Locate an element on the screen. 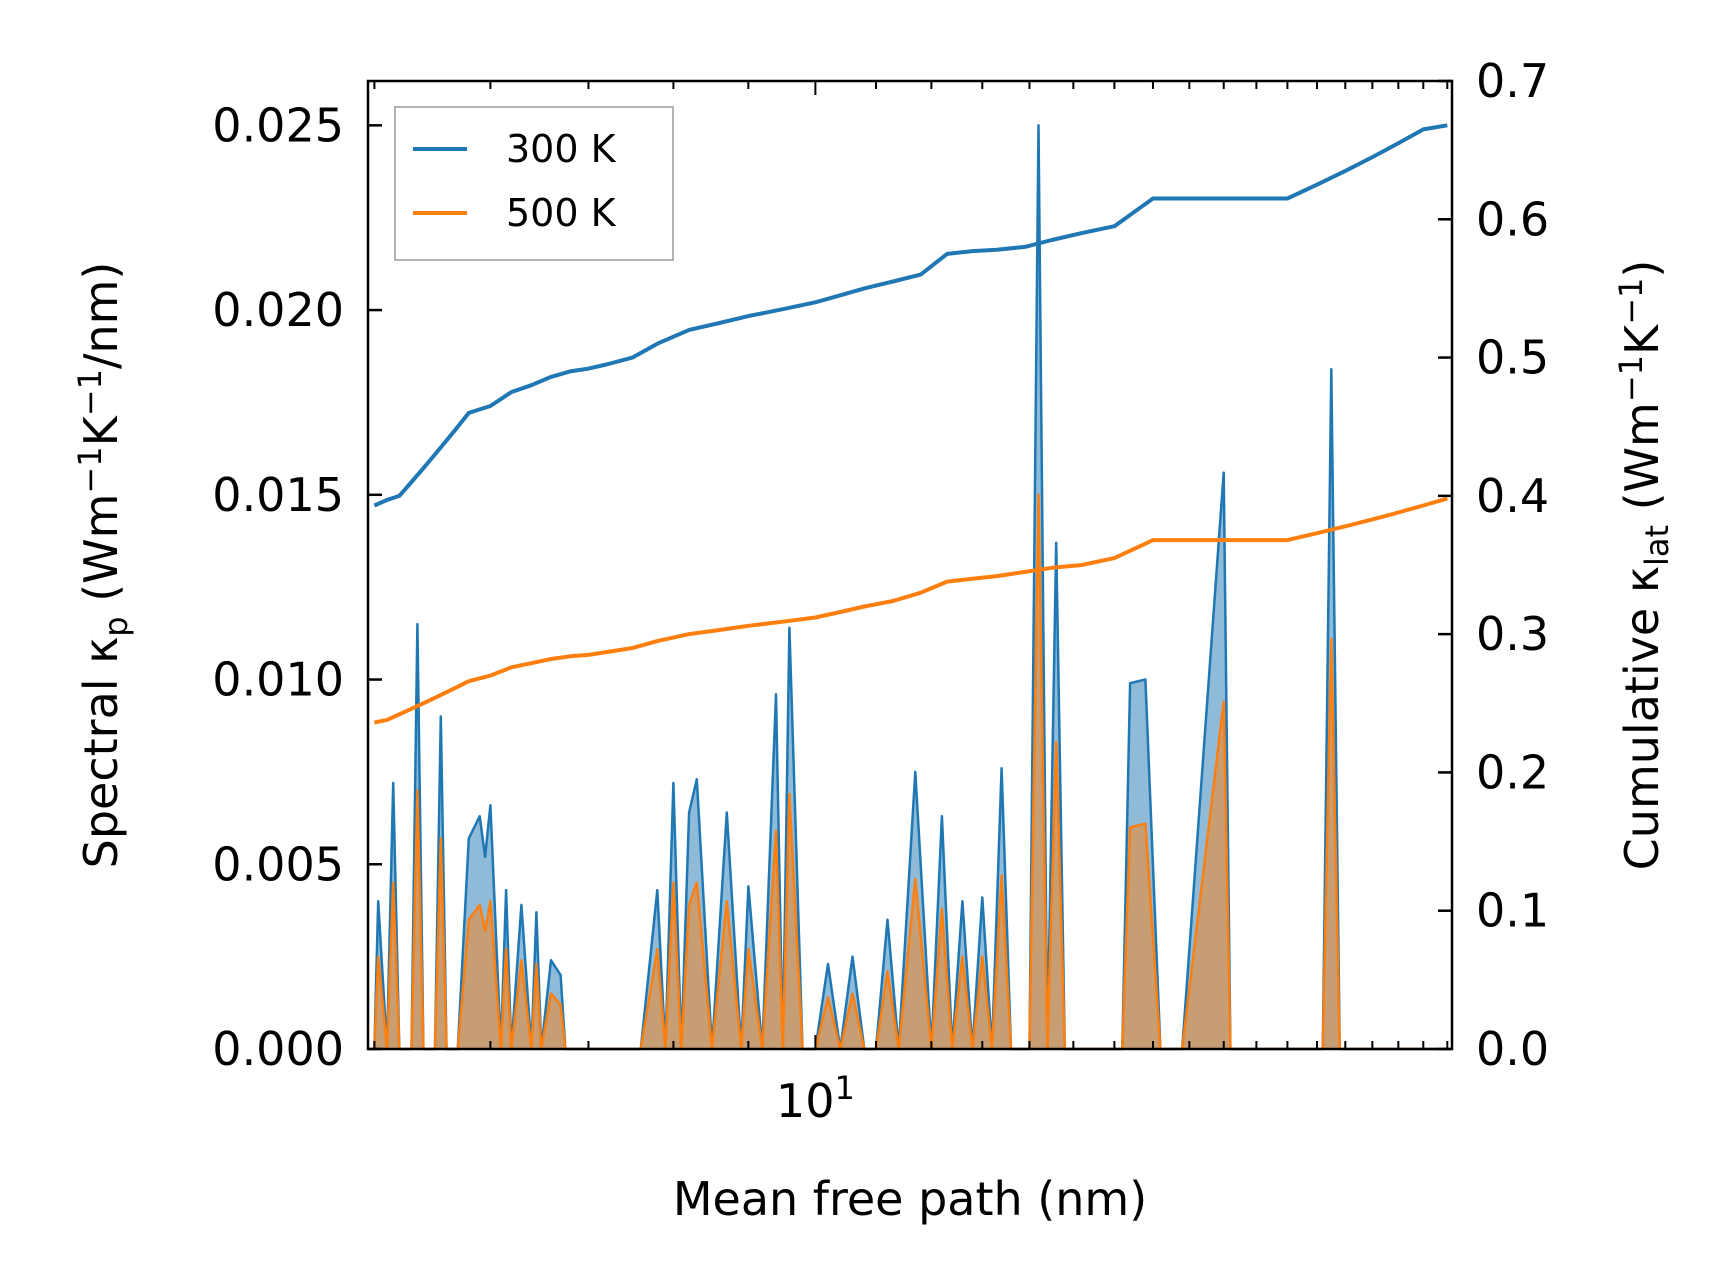  x-tick-label: 101 is located at coordinates (815, 1098).